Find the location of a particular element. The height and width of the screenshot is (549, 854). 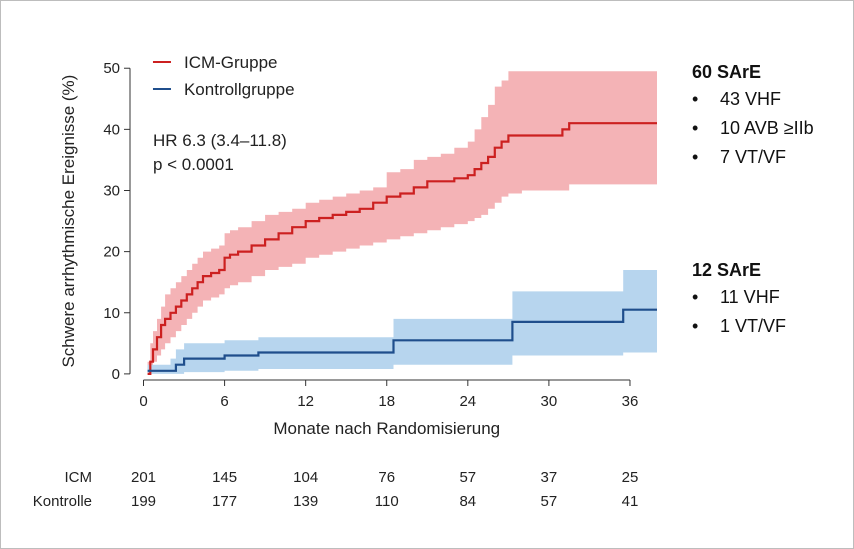

side-panel-icm-item: • 7 VT/VF is located at coordinates (753, 157).